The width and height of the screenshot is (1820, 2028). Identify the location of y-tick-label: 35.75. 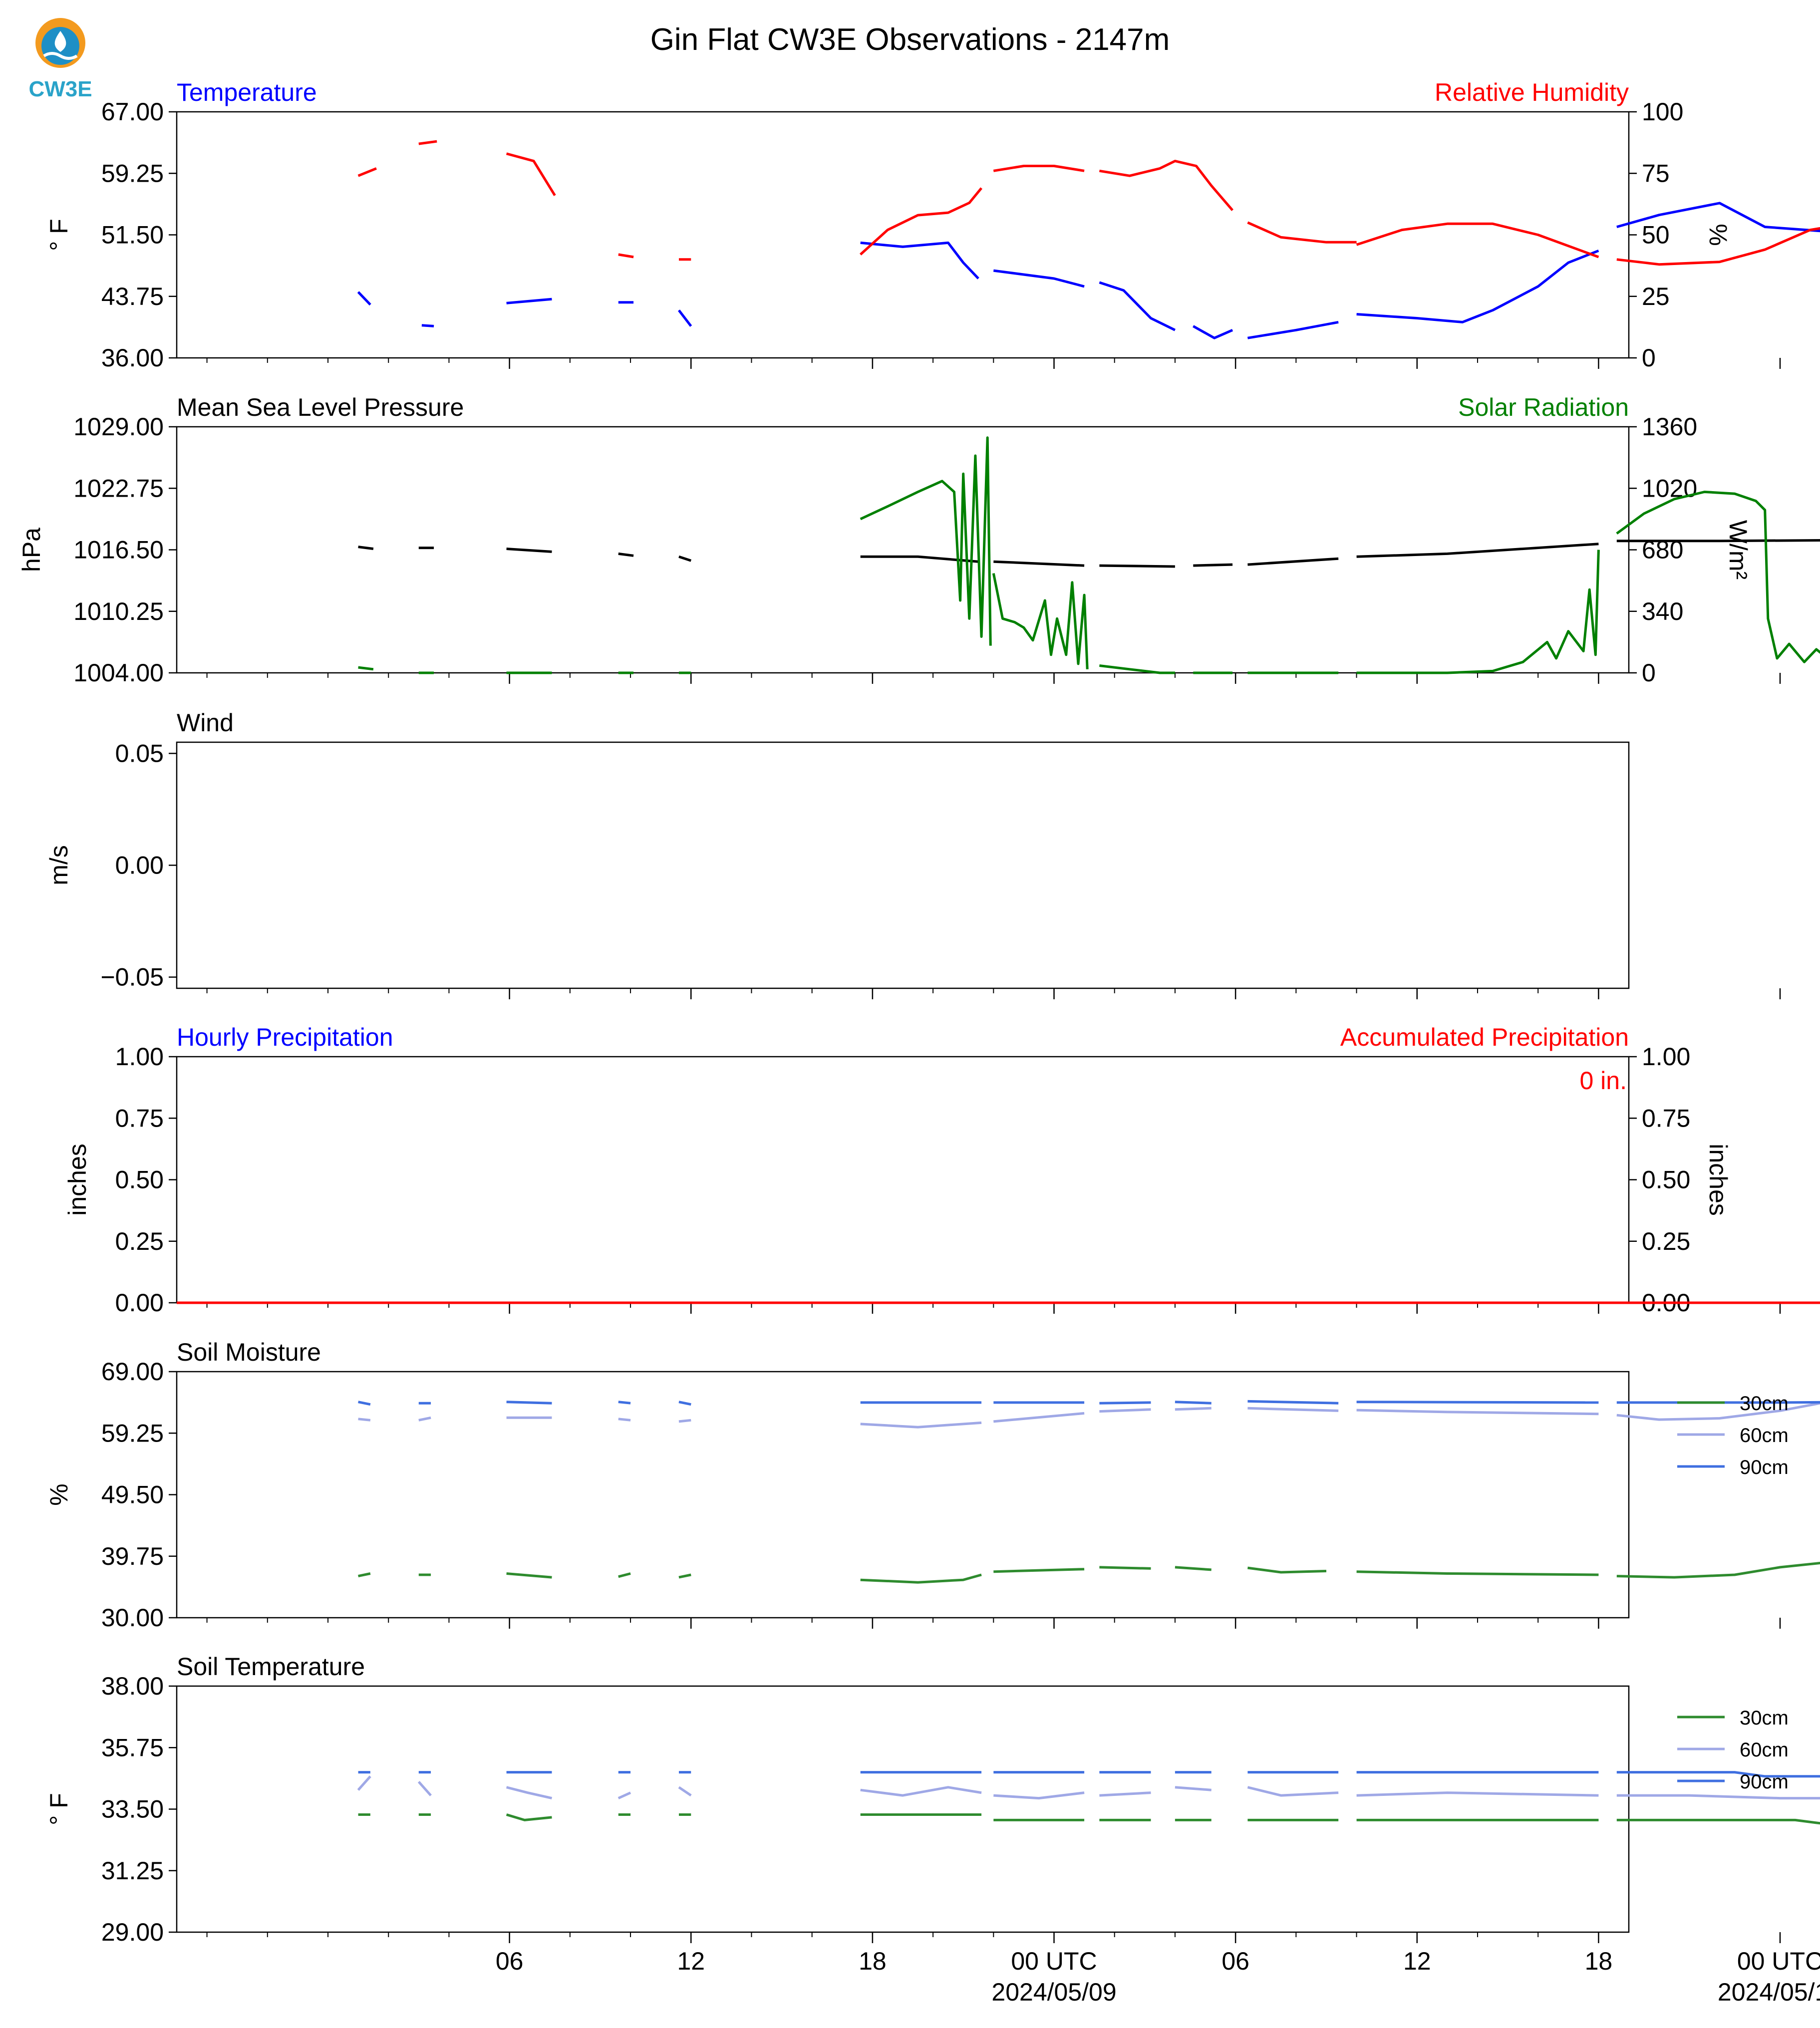
(132, 1747).